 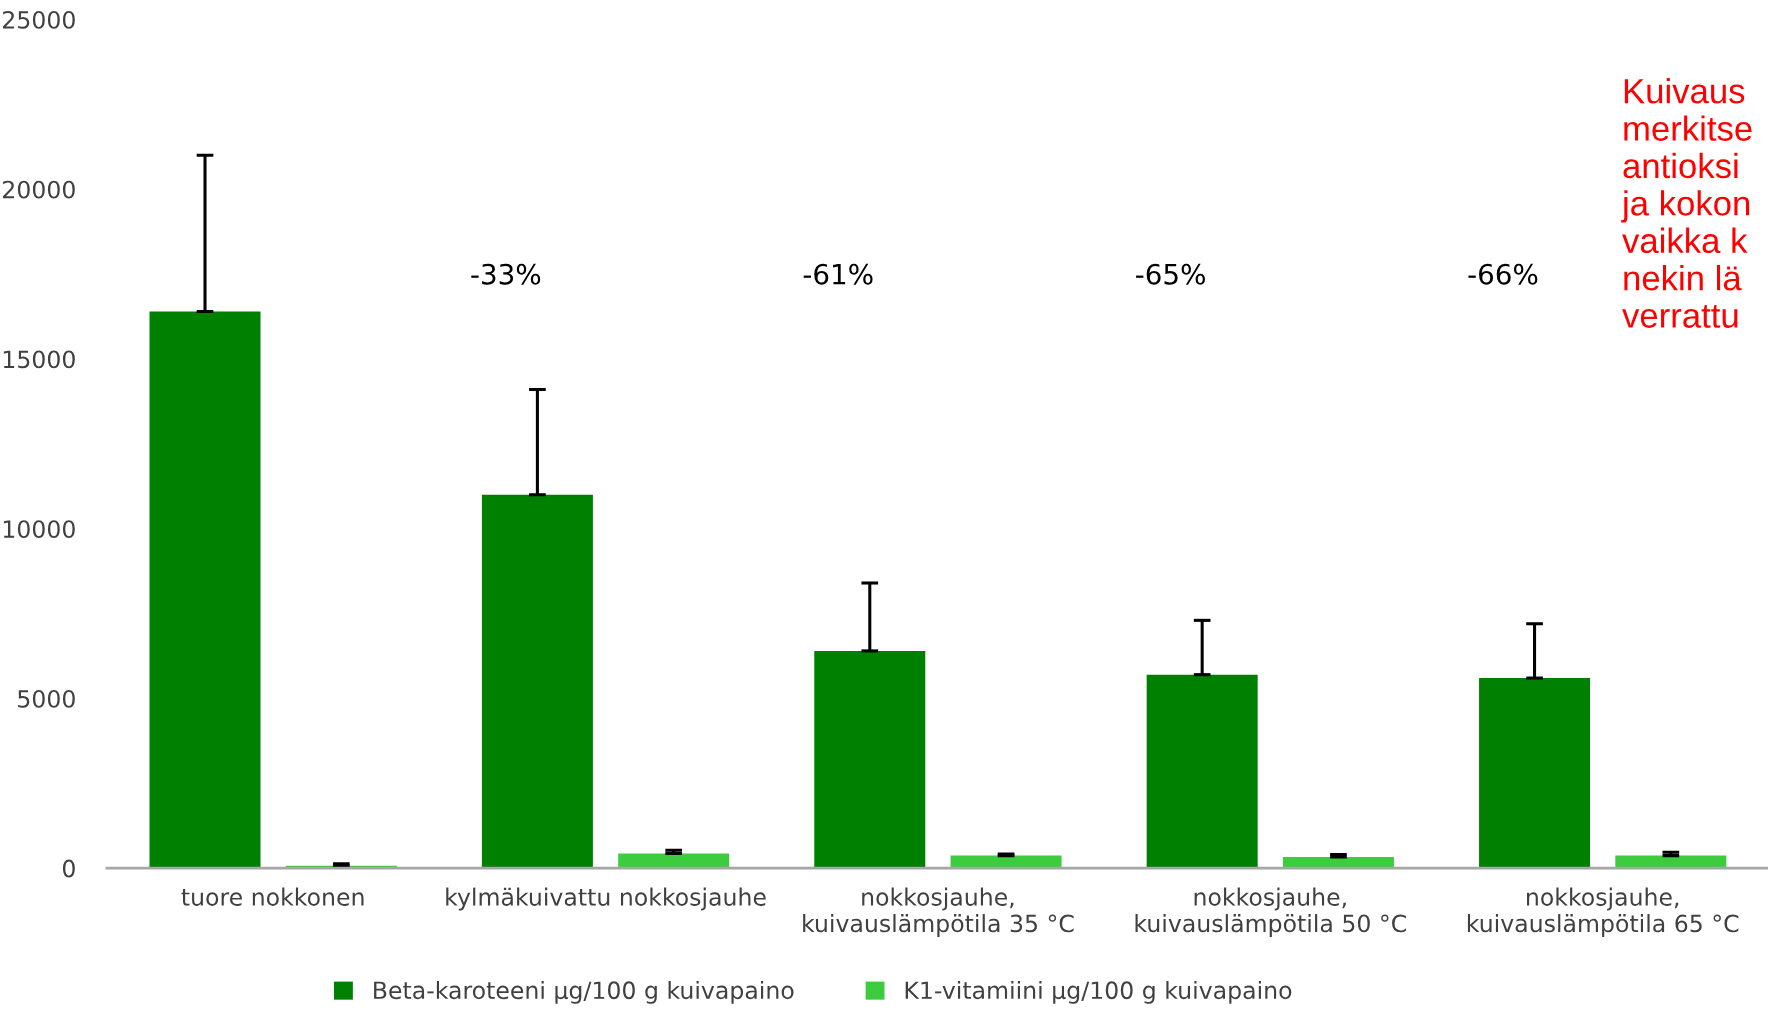 What do you see at coordinates (1170, 274) in the screenshot?
I see `annotation: -65%` at bounding box center [1170, 274].